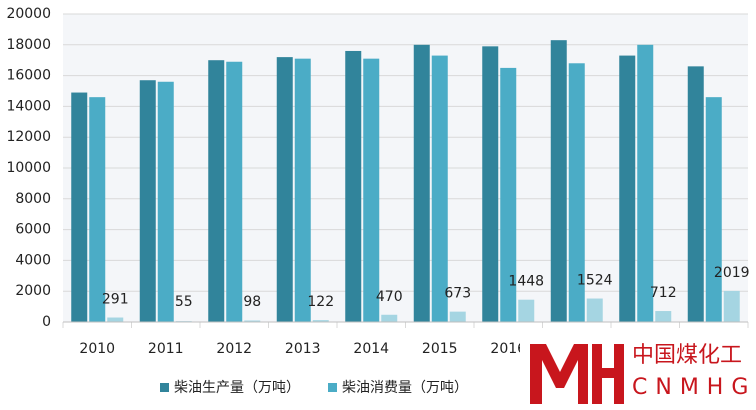 This screenshot has height=410, width=756. I want to click on x-tick-label: 2013, so click(303, 349).